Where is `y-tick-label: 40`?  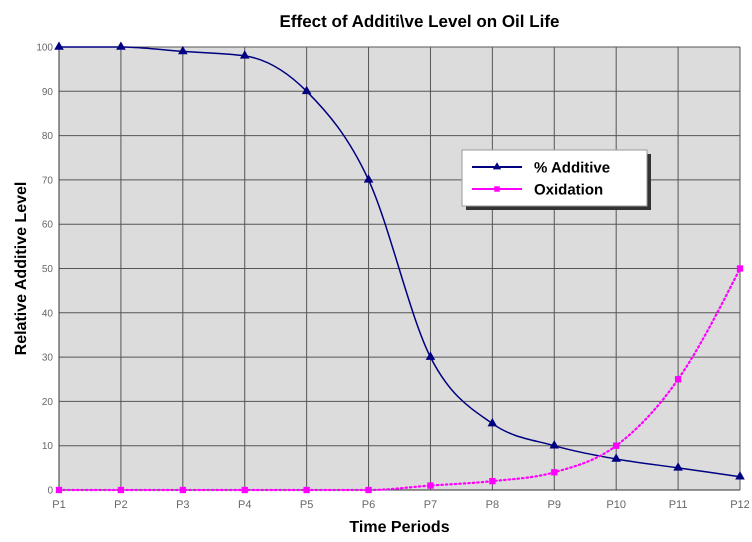
y-tick-label: 40 is located at coordinates (48, 314).